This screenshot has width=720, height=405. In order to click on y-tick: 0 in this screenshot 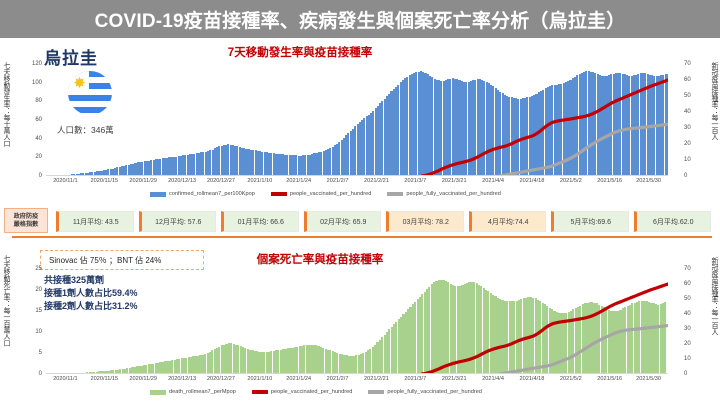, I will do `click(40, 176)`.